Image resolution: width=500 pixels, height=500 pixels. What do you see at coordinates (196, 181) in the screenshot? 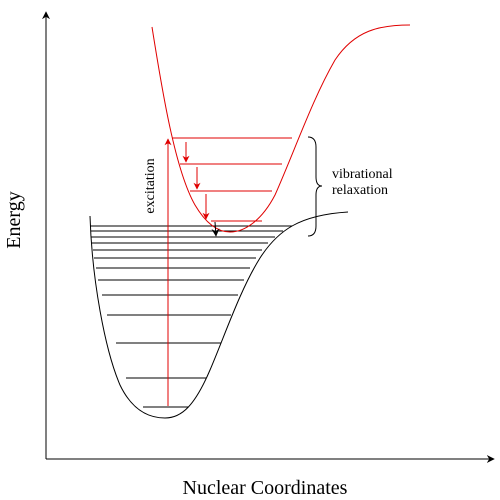
I see `relaxation-arrows` at bounding box center [196, 181].